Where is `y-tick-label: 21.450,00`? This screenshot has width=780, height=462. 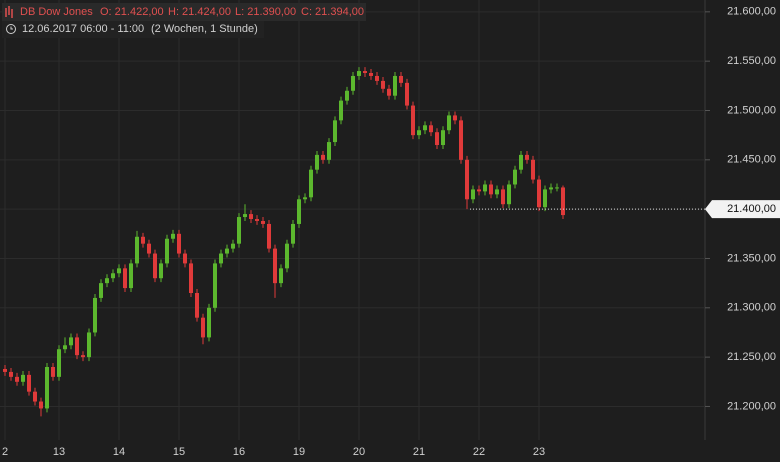
y-tick-label: 21.450,00 is located at coordinates (751, 160).